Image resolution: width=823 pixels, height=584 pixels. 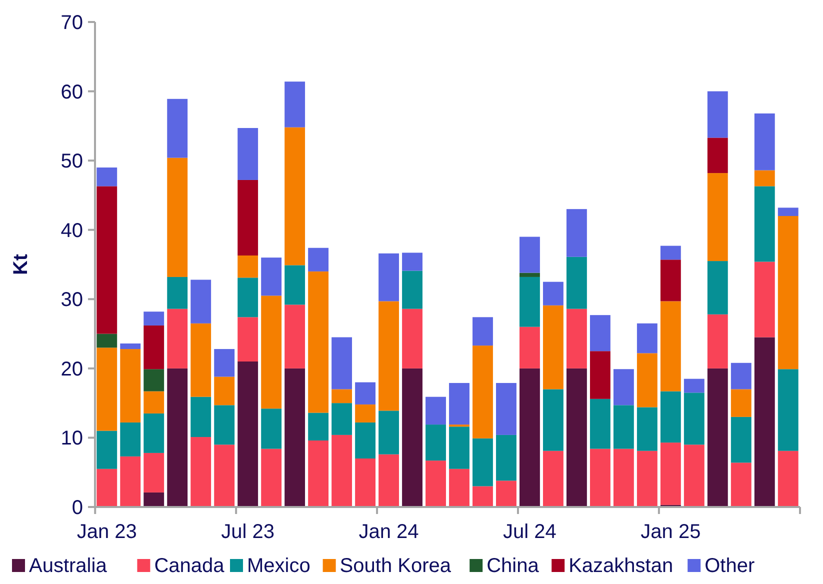 What do you see at coordinates (513, 566) in the screenshot?
I see `legend-label: China` at bounding box center [513, 566].